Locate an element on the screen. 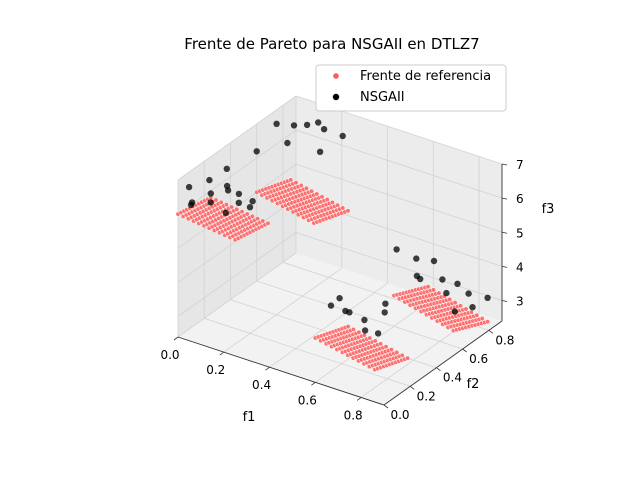 This screenshot has height=480, width=640. y-axis-label: f2 is located at coordinates (473, 384).